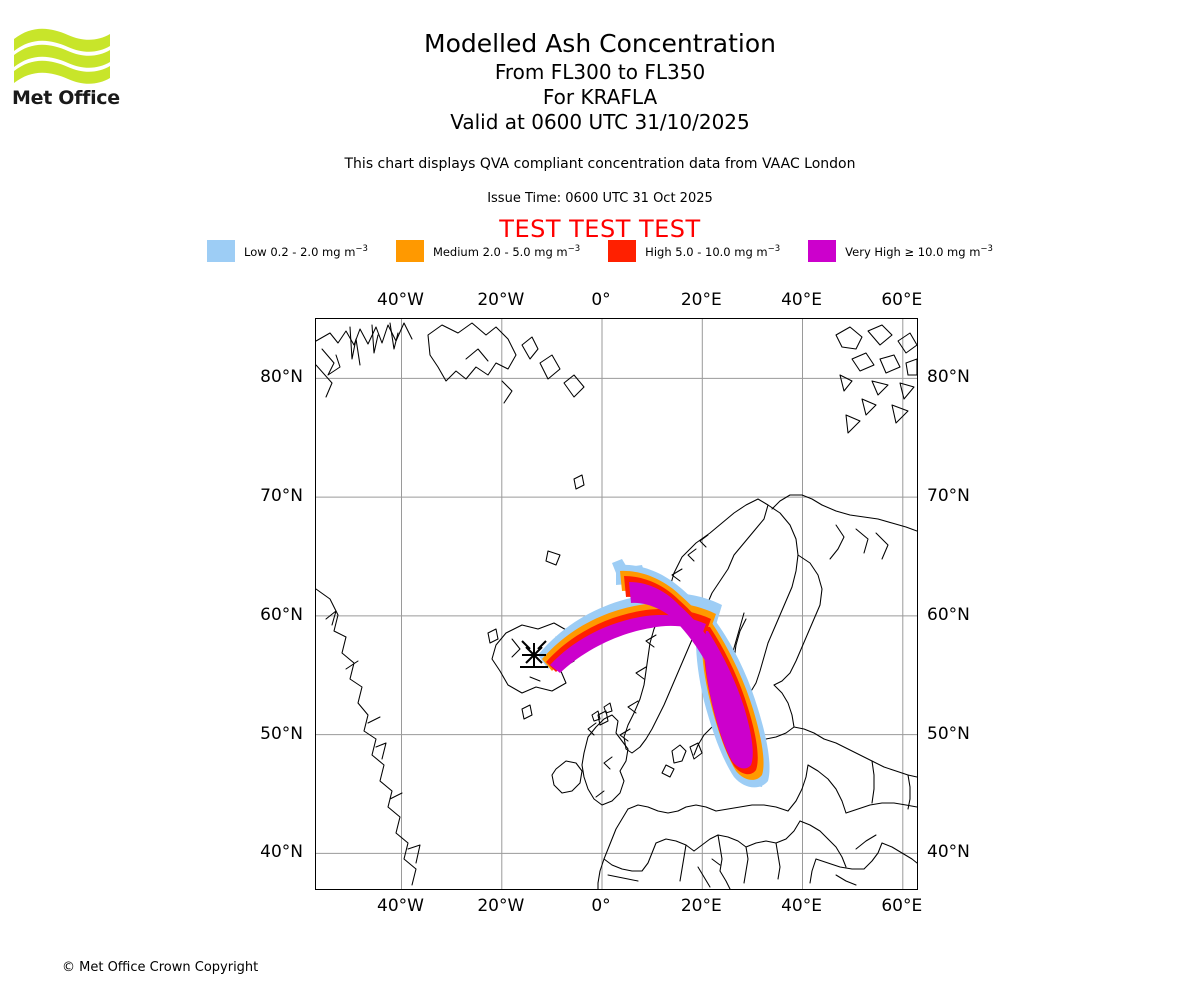  I want to click on ash-plume, so click(645, 673).